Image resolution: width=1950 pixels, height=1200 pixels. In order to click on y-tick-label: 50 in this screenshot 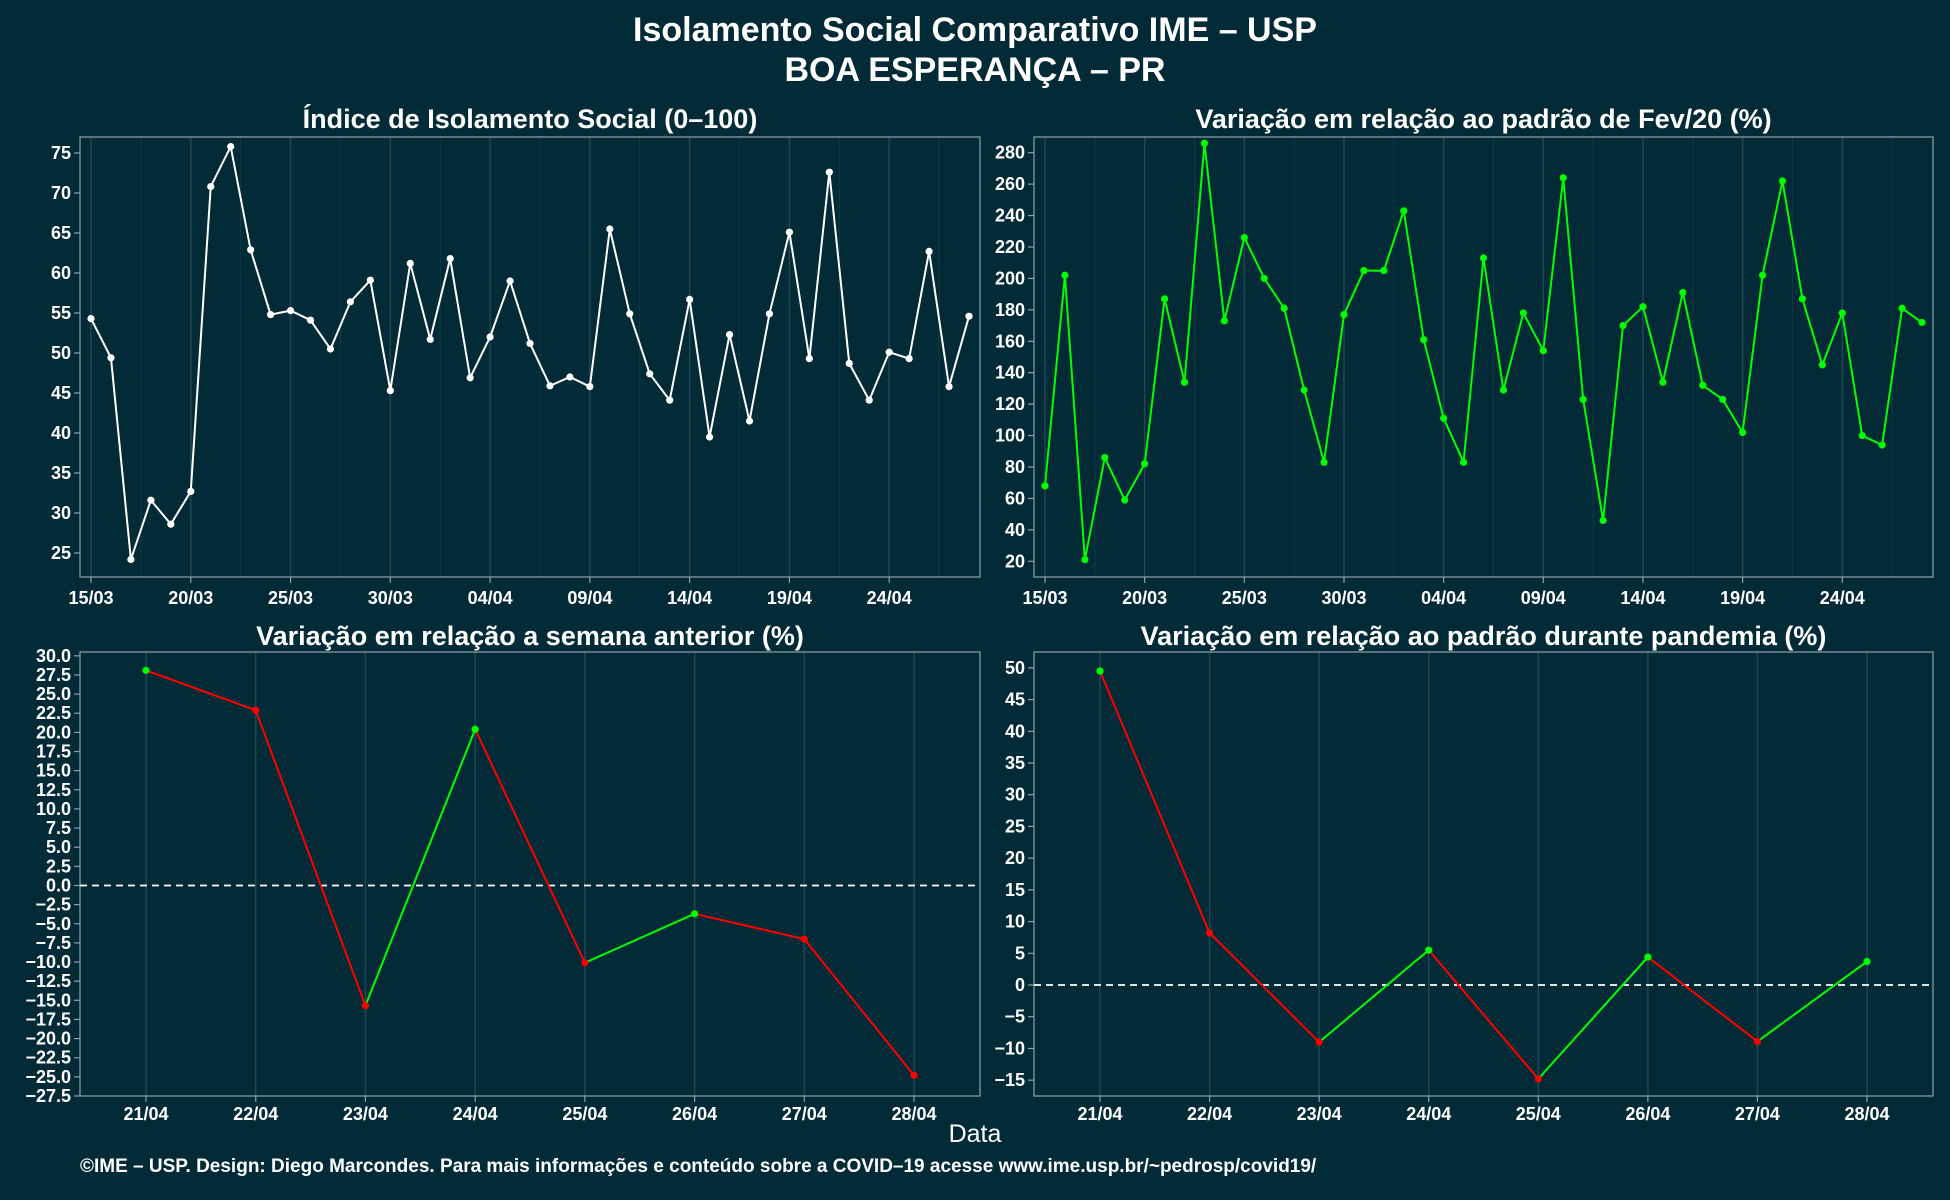, I will do `click(1015, 668)`.